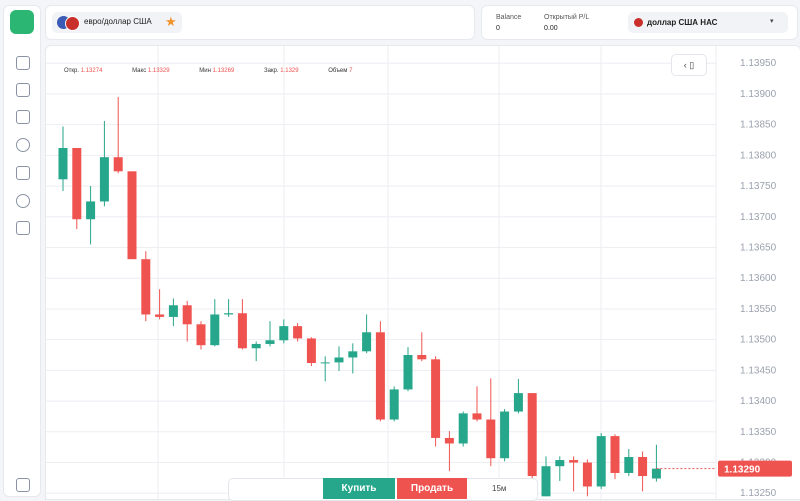 Image resolution: width=800 pixels, height=501 pixels. I want to click on y-tick-label: 1.13750, so click(758, 186).